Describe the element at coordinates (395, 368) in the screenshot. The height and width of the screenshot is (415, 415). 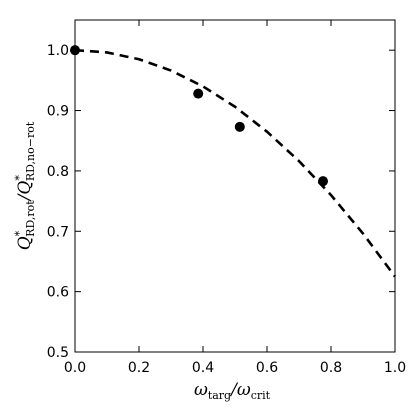
I see `x-tick-label: 1.0` at that location.